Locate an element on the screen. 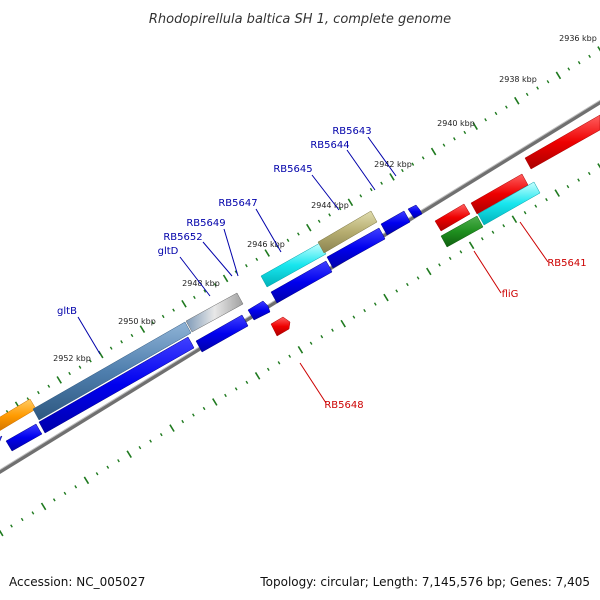 This screenshot has width=600, height=600. ruler-label: 2950 kbp is located at coordinates (137, 321).